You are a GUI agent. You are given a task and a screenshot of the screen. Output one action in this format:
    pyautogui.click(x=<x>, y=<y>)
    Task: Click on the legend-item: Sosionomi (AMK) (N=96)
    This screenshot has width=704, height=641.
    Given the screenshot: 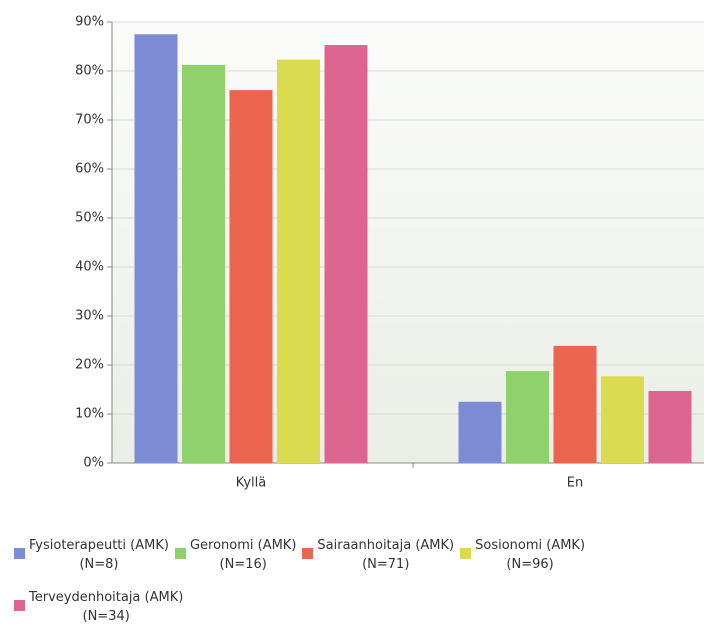 What is the action you would take?
    pyautogui.click(x=522, y=555)
    